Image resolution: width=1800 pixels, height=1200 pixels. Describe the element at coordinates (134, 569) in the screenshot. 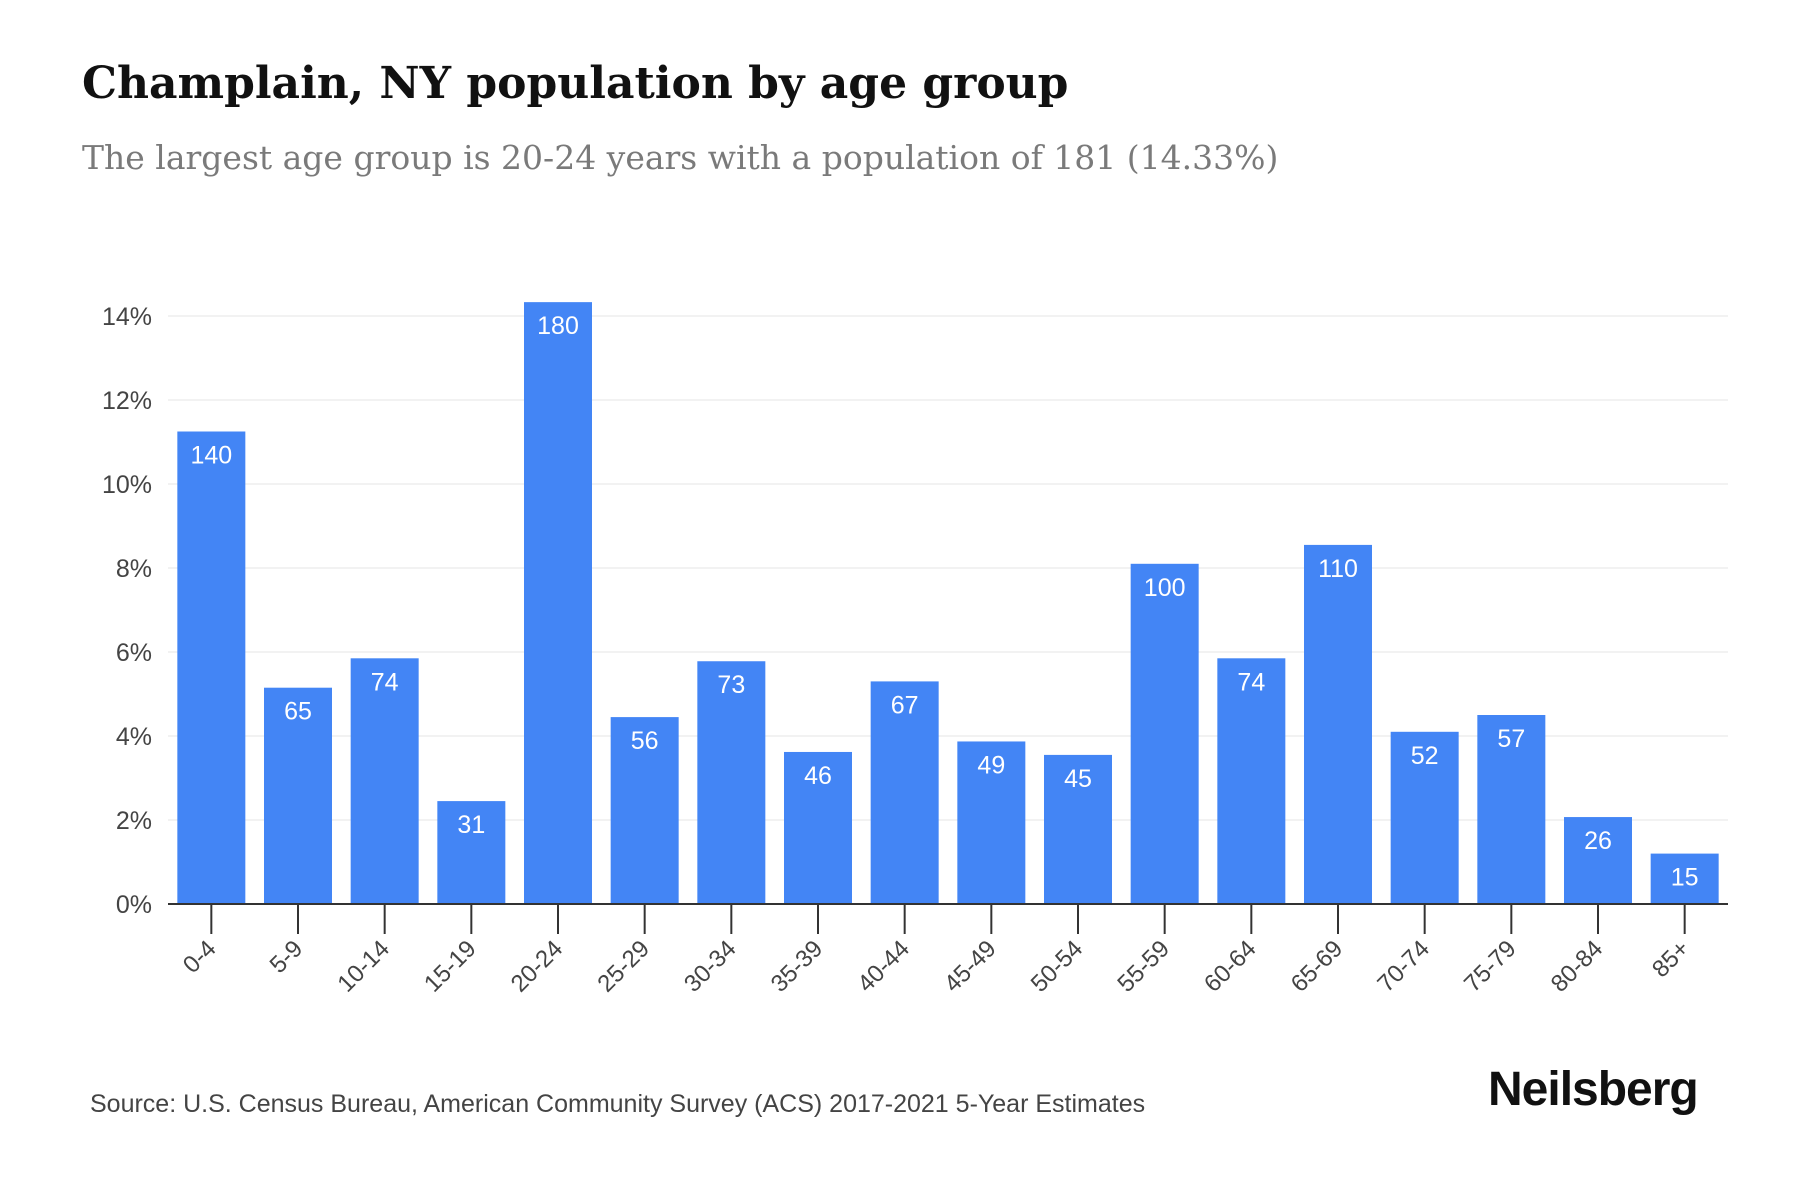

I see `y-tick-label: 8%` at that location.